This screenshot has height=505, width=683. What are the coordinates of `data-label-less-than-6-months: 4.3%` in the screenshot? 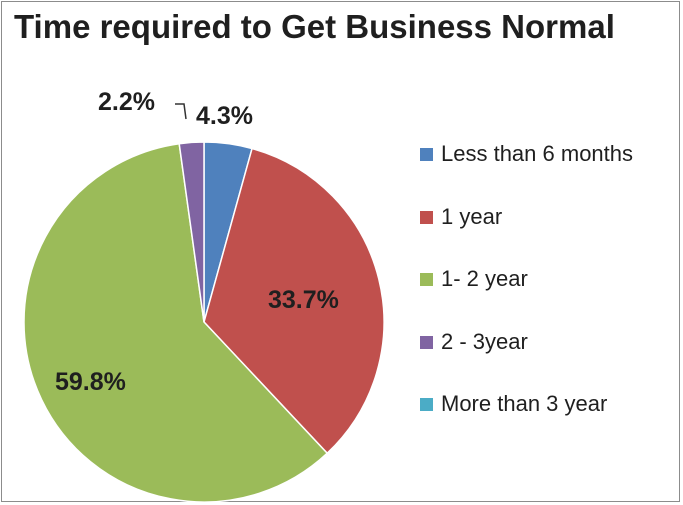 It's located at (224, 116).